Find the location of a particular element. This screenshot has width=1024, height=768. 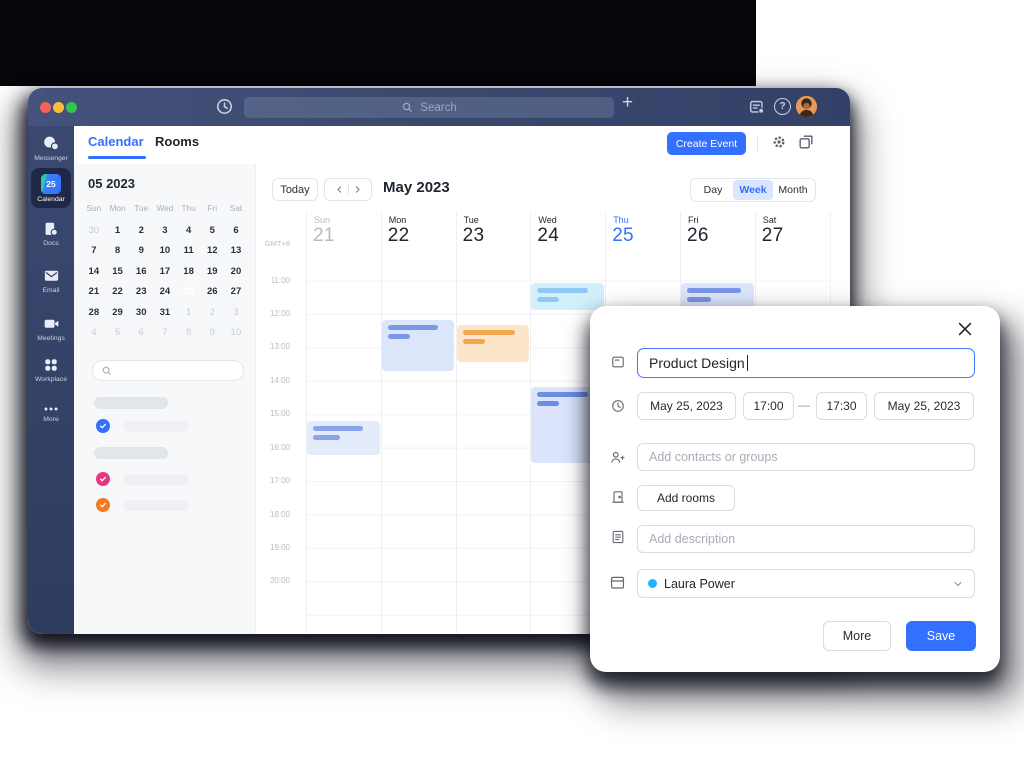

sidebar-item-meetings: Meetings is located at coordinates (51, 328).